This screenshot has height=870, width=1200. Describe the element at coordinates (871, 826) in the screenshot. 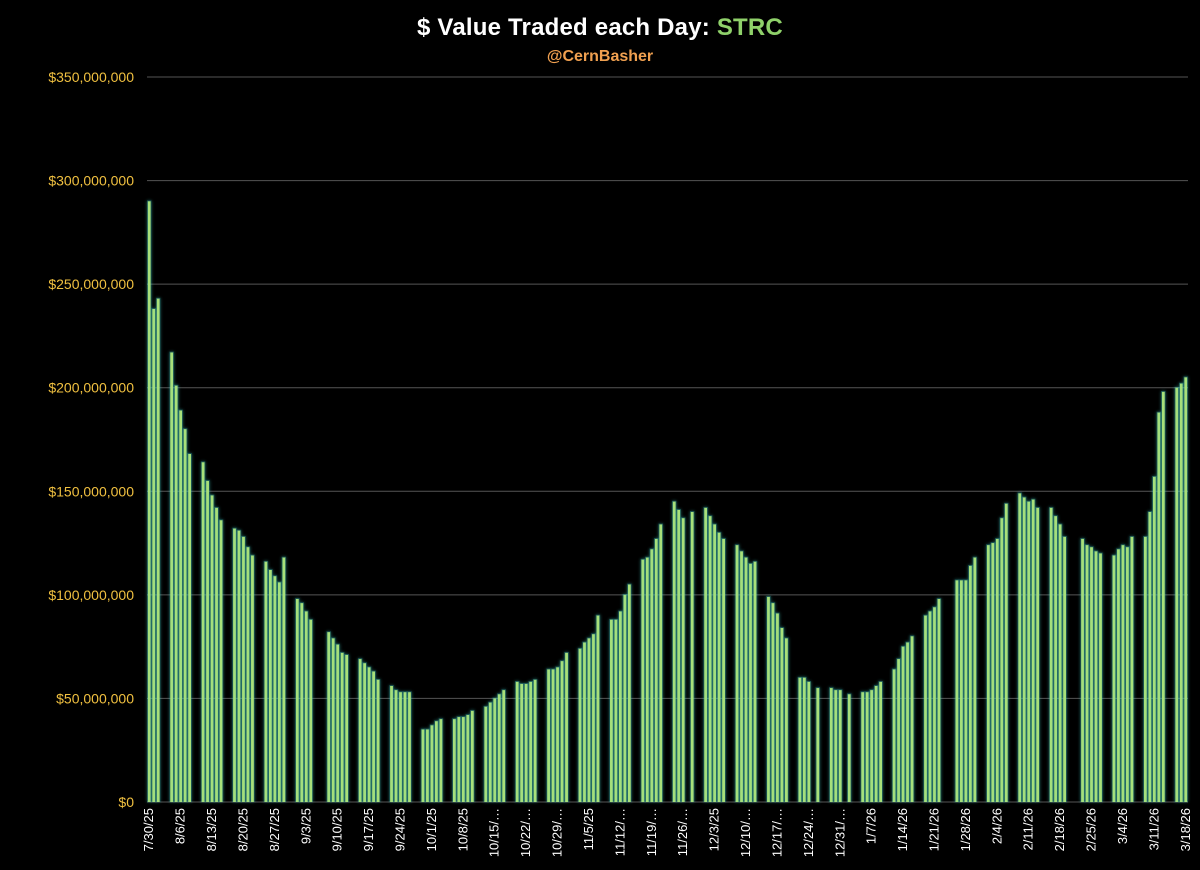

I see `x-tick-label: 1/7/26` at that location.